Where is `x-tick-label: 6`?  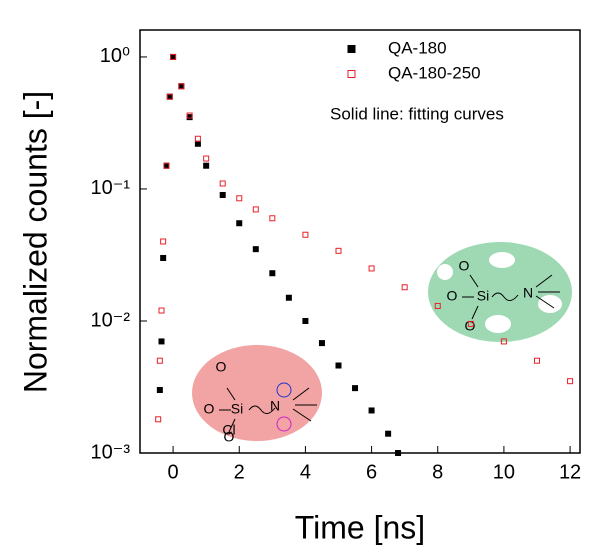 x-tick-label: 6 is located at coordinates (371, 472).